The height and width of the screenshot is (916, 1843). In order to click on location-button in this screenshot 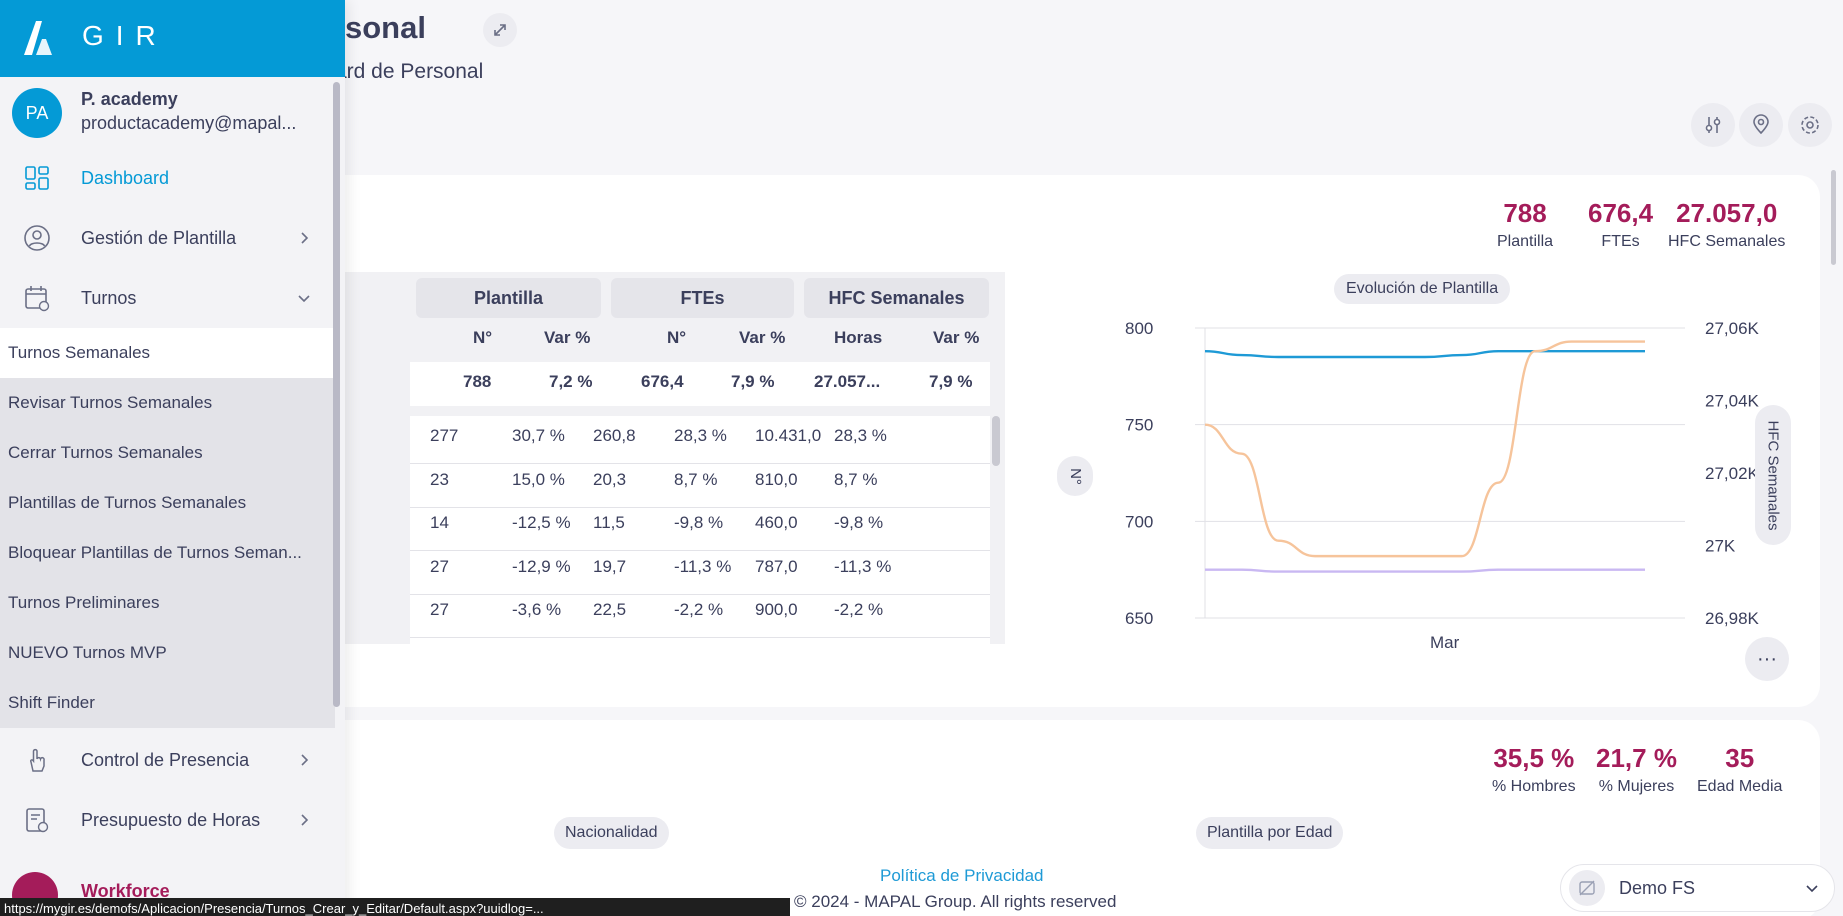, I will do `click(1761, 125)`.